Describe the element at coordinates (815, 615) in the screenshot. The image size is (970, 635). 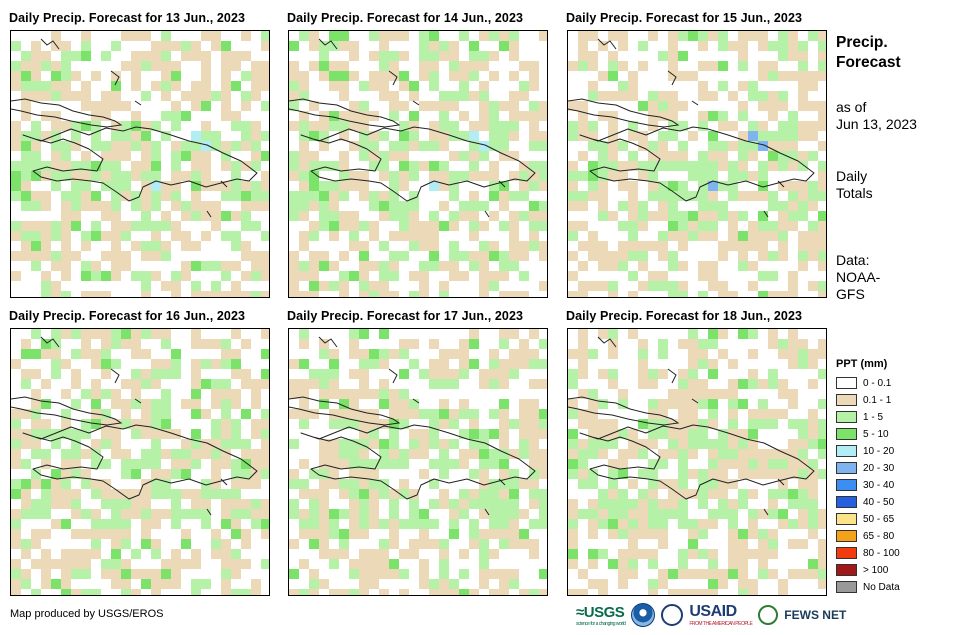
I see `fews-net-logo: FEWS NET` at that location.